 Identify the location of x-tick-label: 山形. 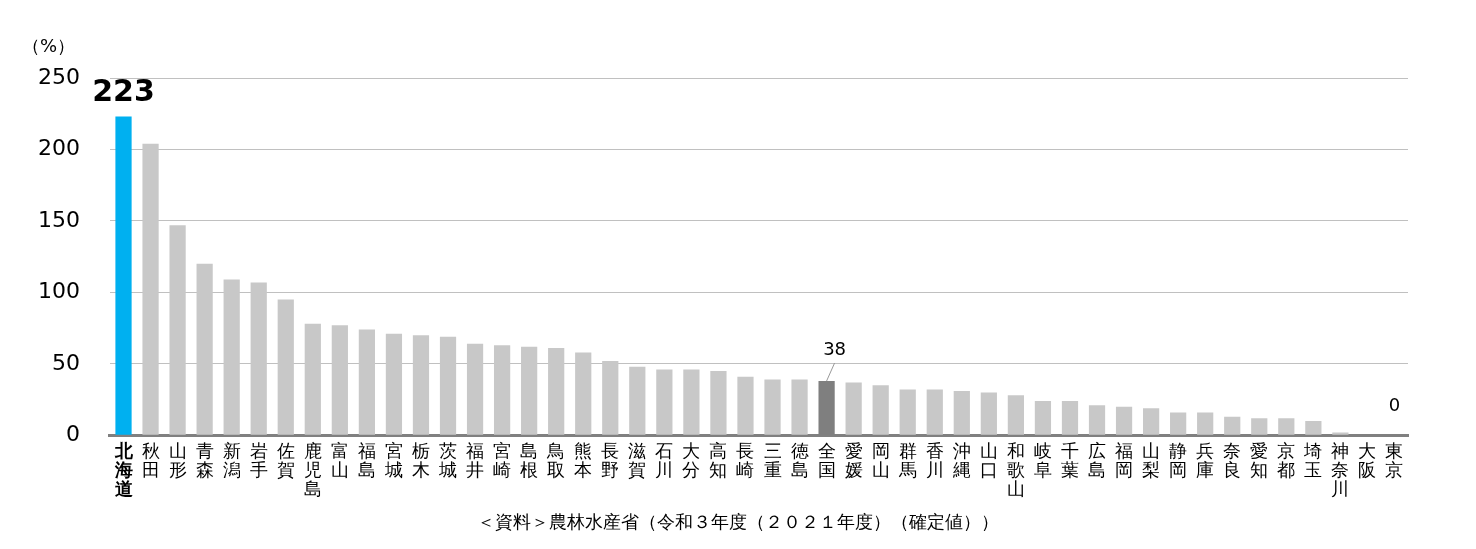
(177, 460).